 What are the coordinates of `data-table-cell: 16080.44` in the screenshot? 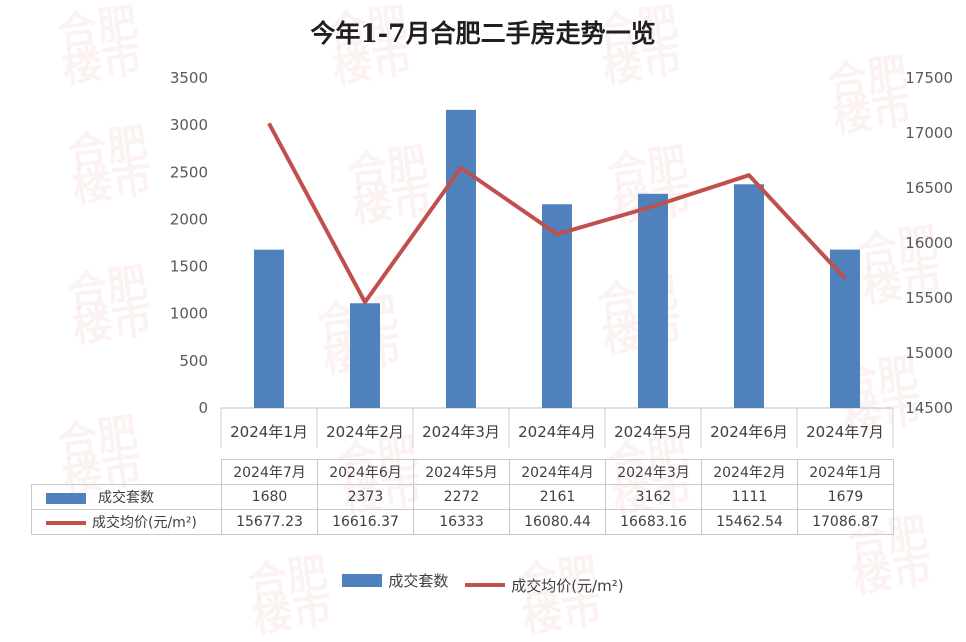 It's located at (557, 522).